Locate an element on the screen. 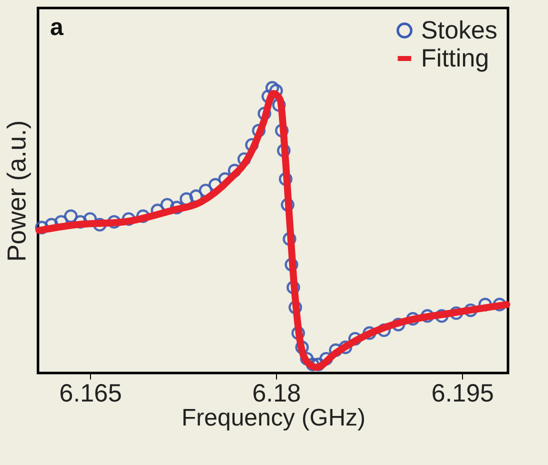  legend-label: Fitting is located at coordinates (455, 58).